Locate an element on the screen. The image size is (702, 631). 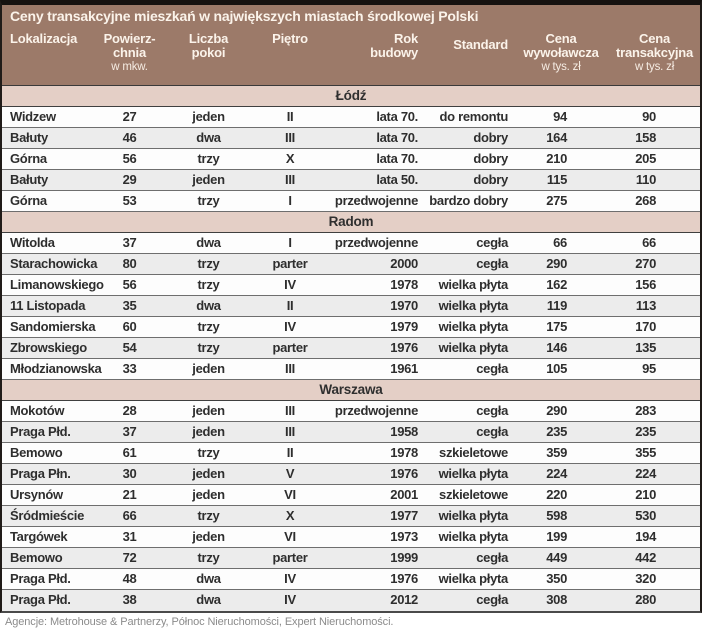
cell-floor: parter is located at coordinates (290, 347).